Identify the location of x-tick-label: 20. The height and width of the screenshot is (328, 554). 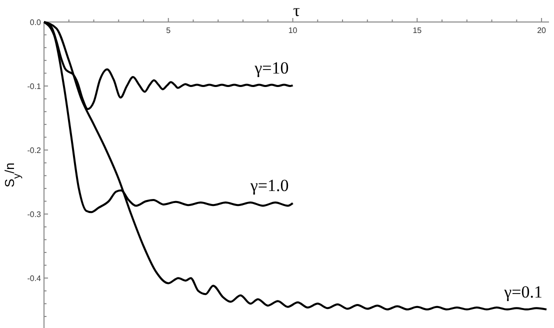
(542, 30).